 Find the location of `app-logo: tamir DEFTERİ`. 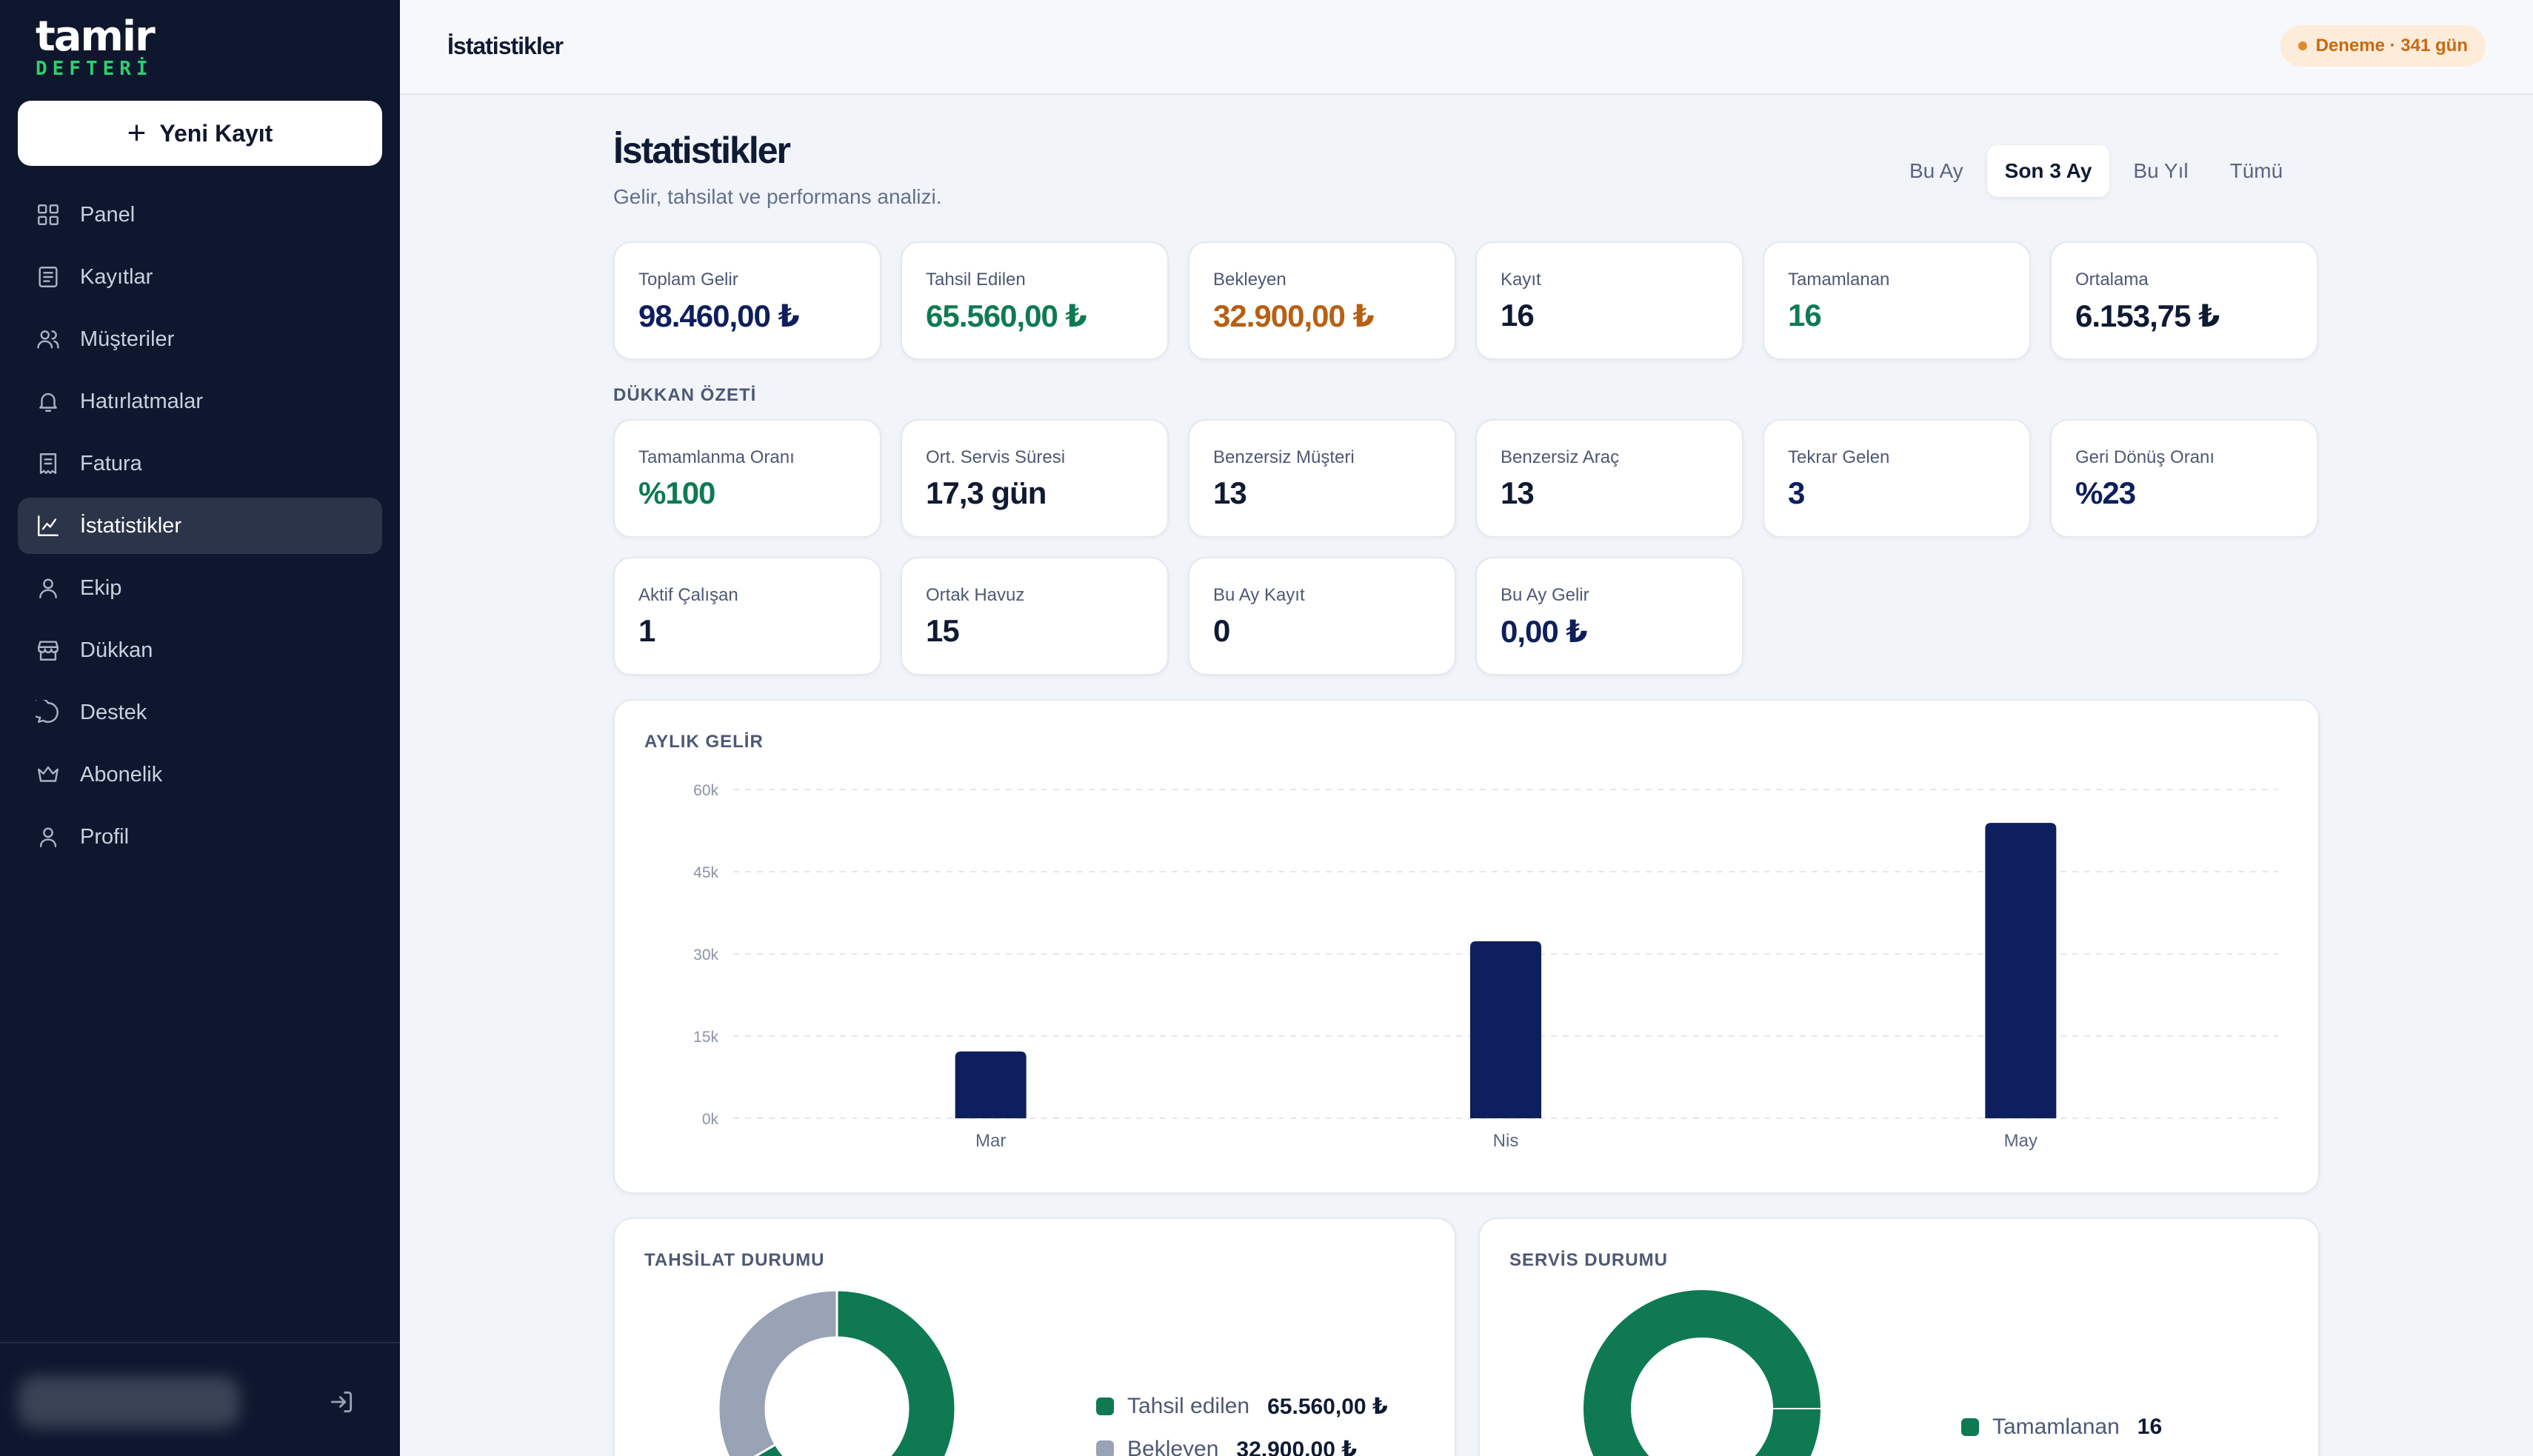

app-logo: tamir DEFTERİ is located at coordinates (96, 48).